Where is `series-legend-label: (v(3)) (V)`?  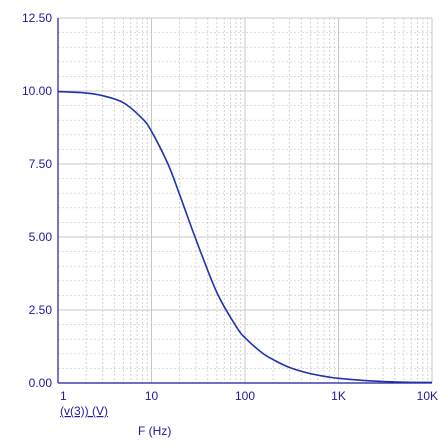 series-legend-label: (v(3)) (V) is located at coordinates (84, 411).